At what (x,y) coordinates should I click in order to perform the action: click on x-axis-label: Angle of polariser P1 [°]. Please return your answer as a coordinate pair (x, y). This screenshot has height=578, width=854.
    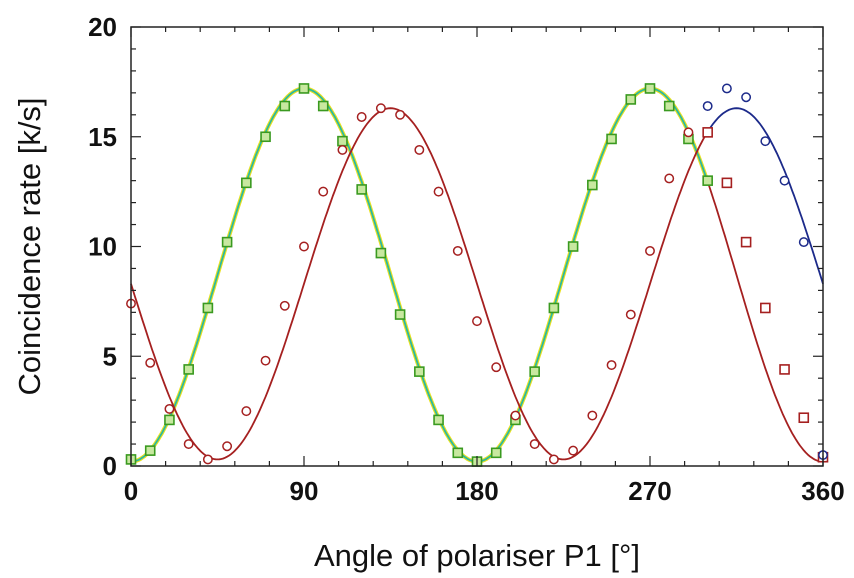
    Looking at the image, I should click on (477, 555).